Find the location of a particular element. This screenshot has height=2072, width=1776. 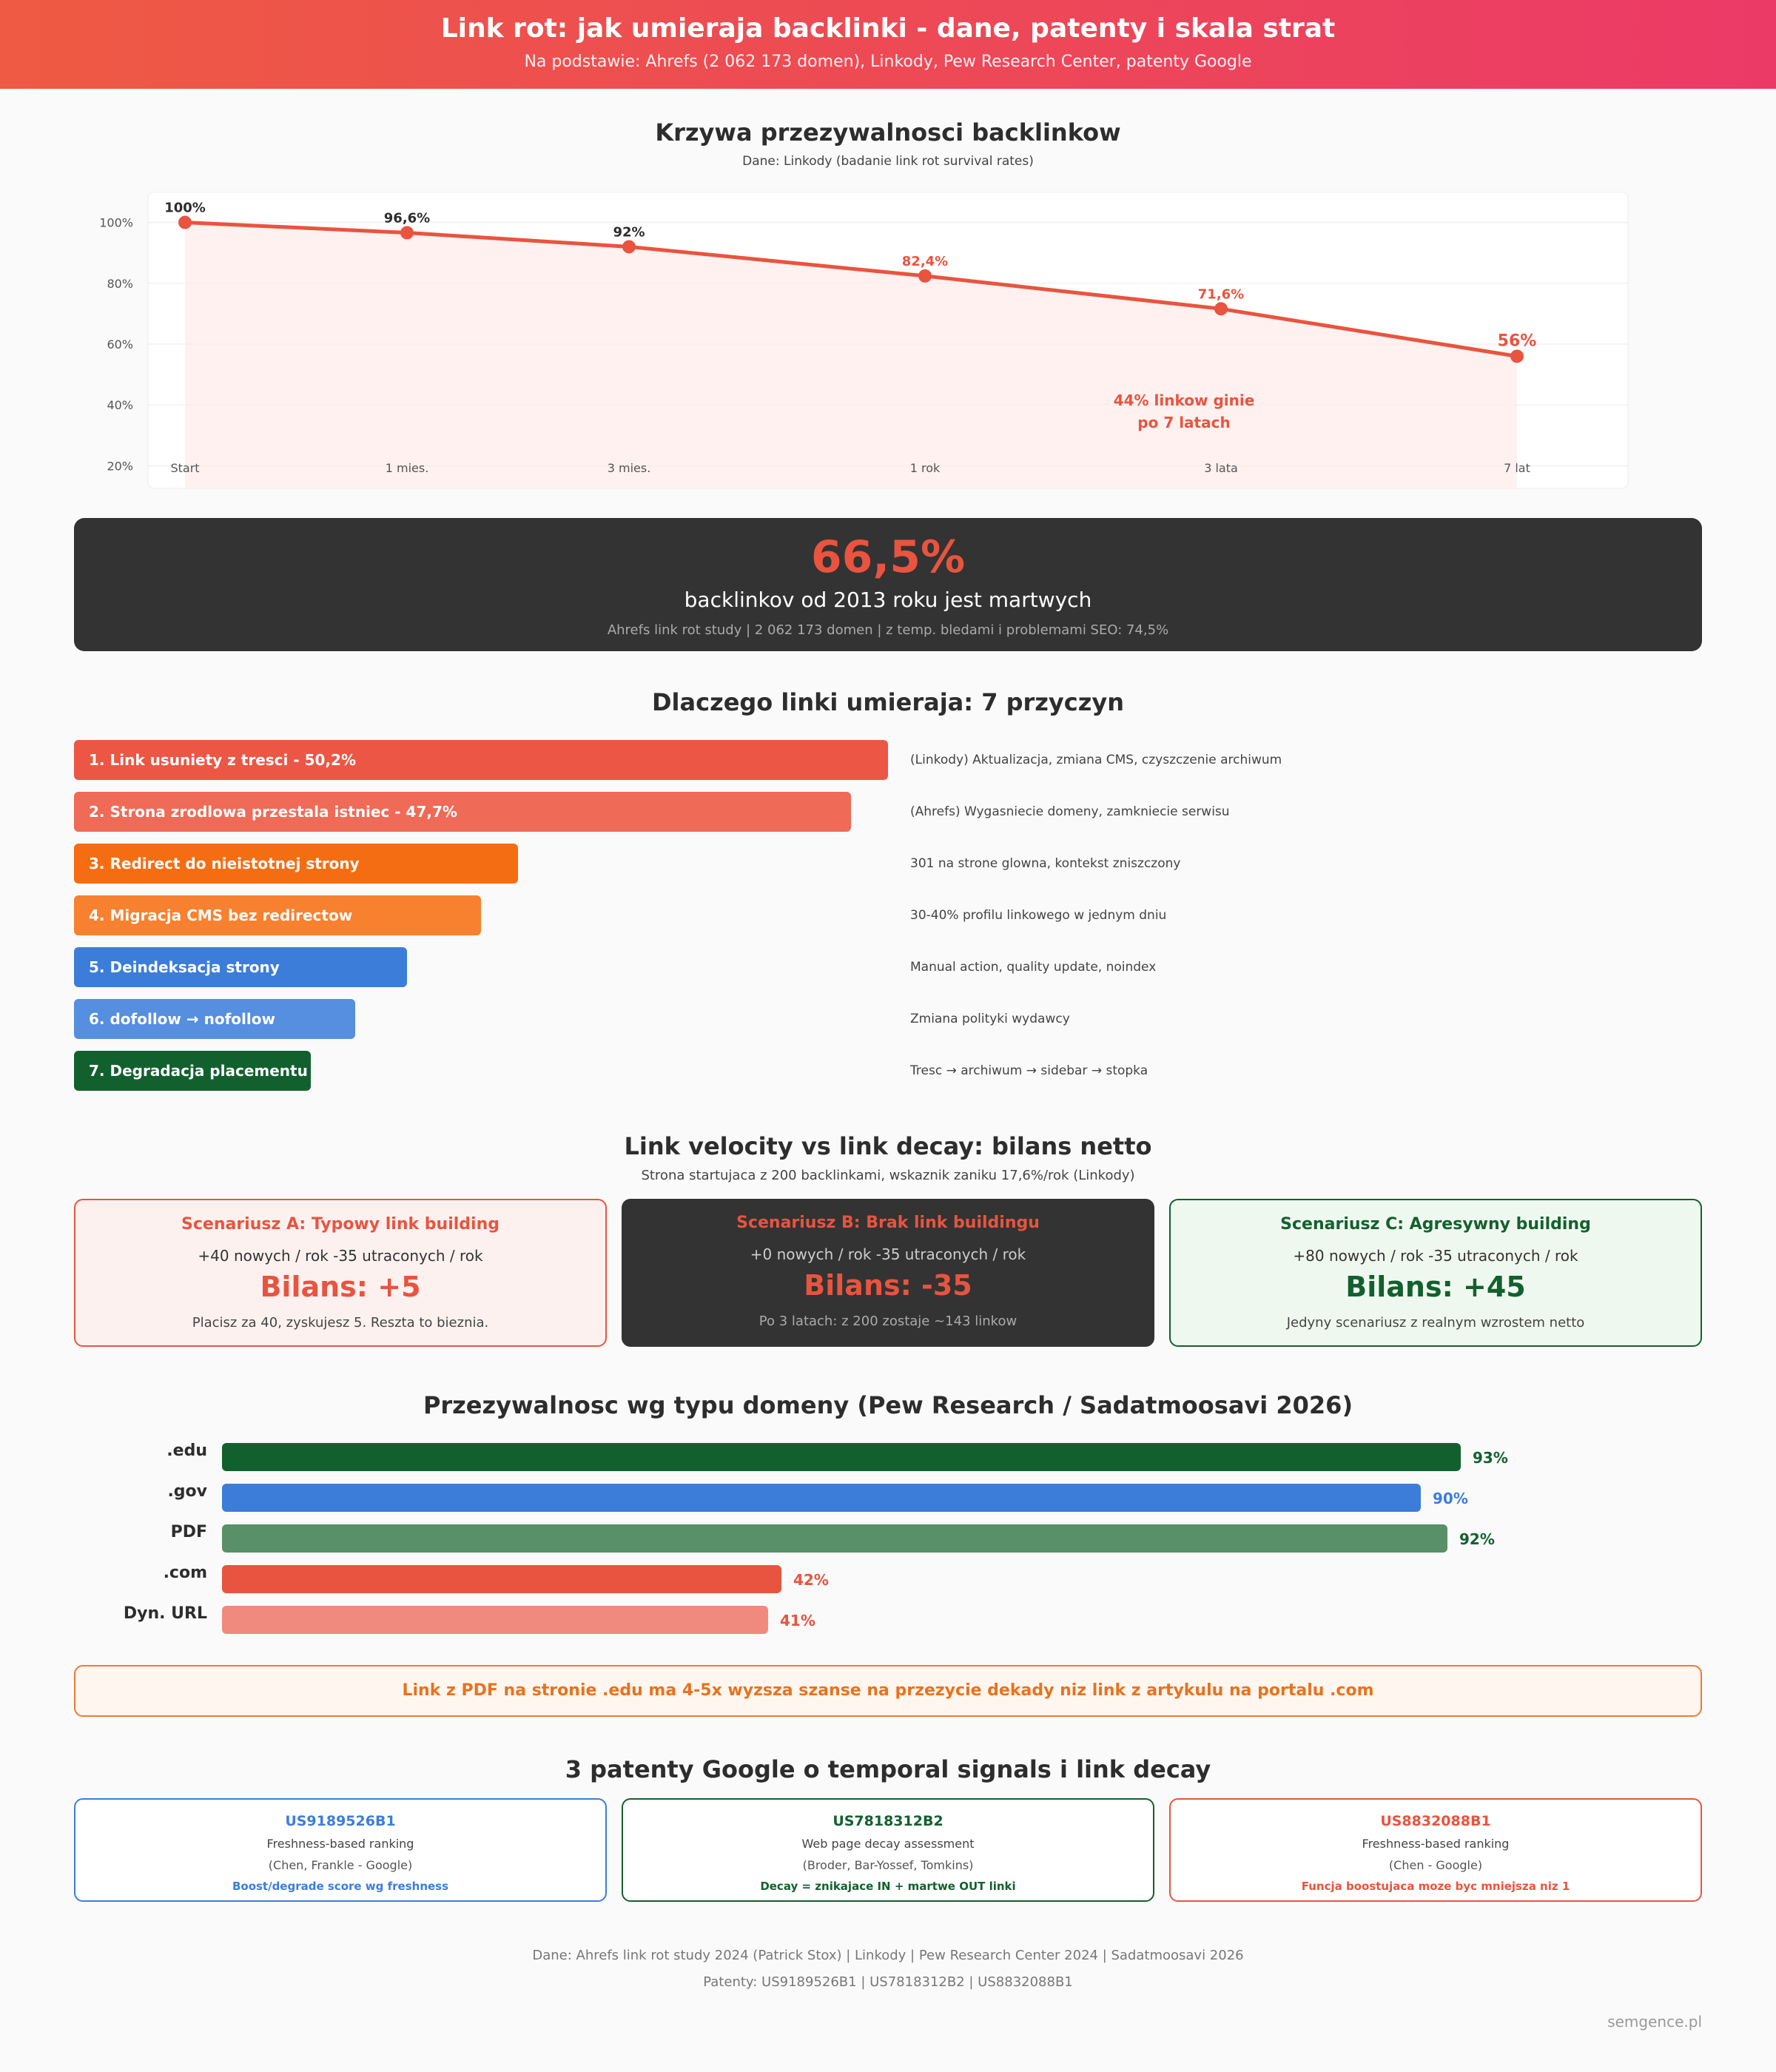

scenario-a-title: Scenariusz A: Typowy link building is located at coordinates (340, 1224).